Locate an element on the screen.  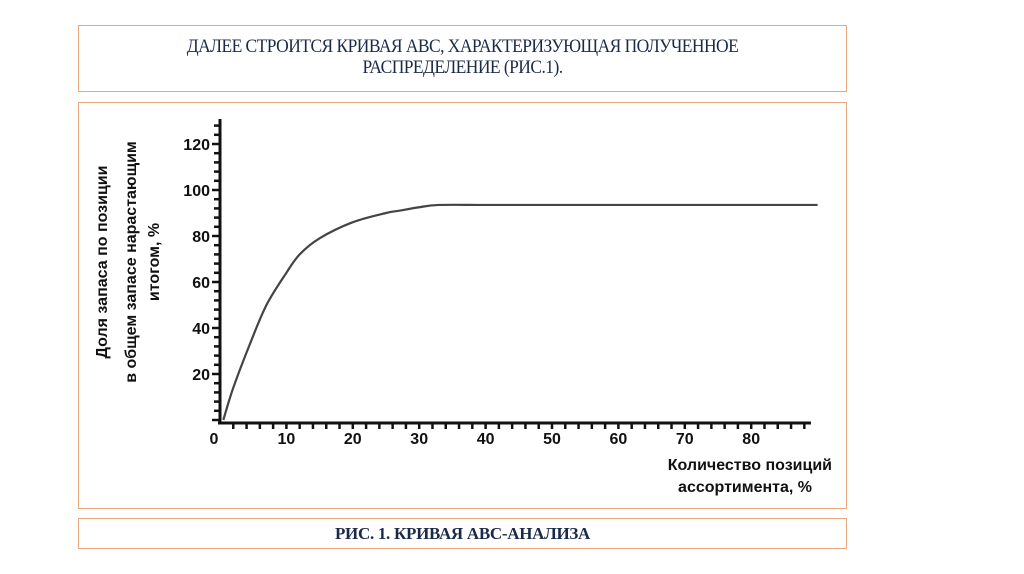
figure-caption: РИС. 1. КРИВАЯ АВС-АНАЛИЗА is located at coordinates (462, 533).